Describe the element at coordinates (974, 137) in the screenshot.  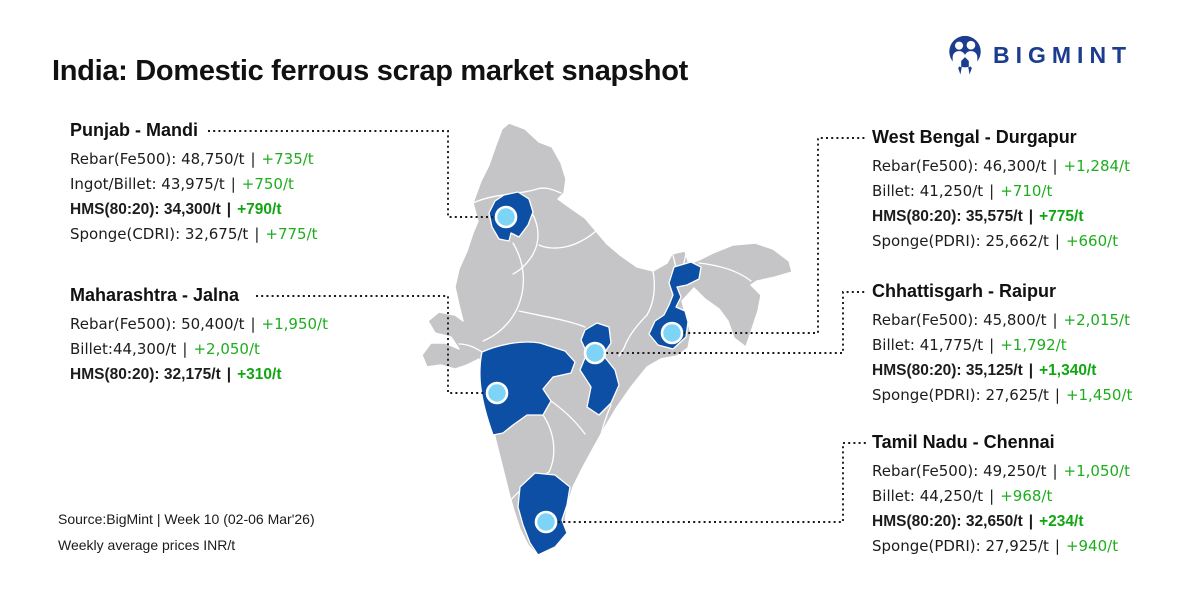
I see `region-title: West Bengal - Durgapur` at that location.